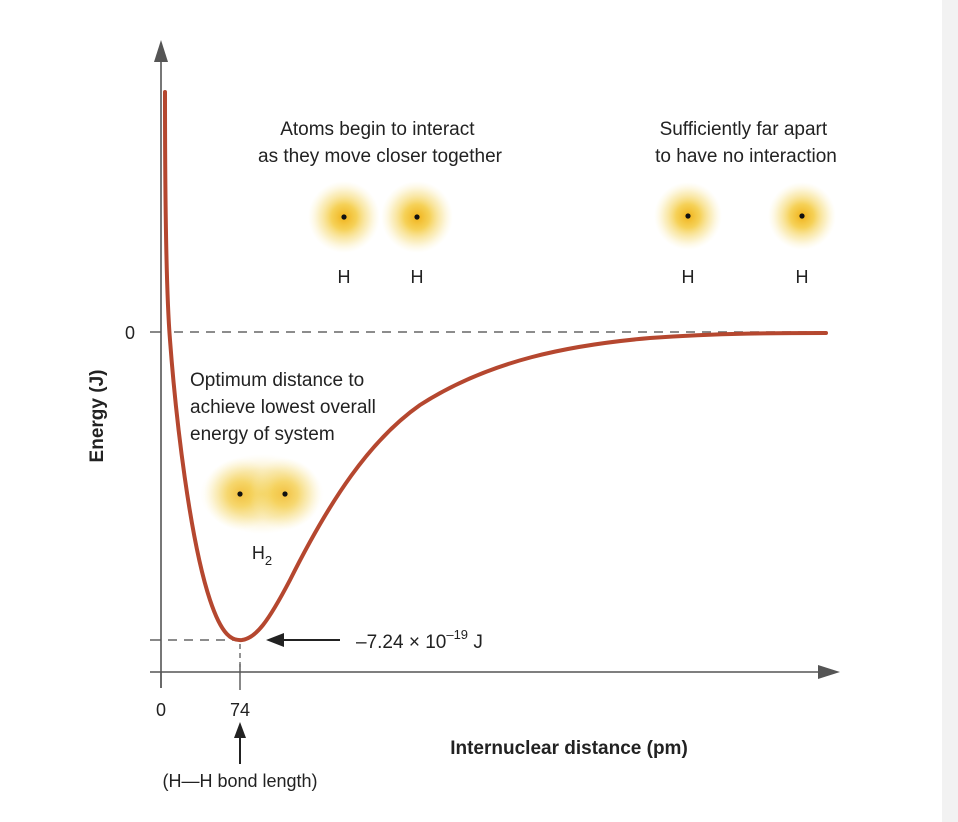 The height and width of the screenshot is (822, 958). I want to click on bond-length-arrow-head, so click(240, 730).